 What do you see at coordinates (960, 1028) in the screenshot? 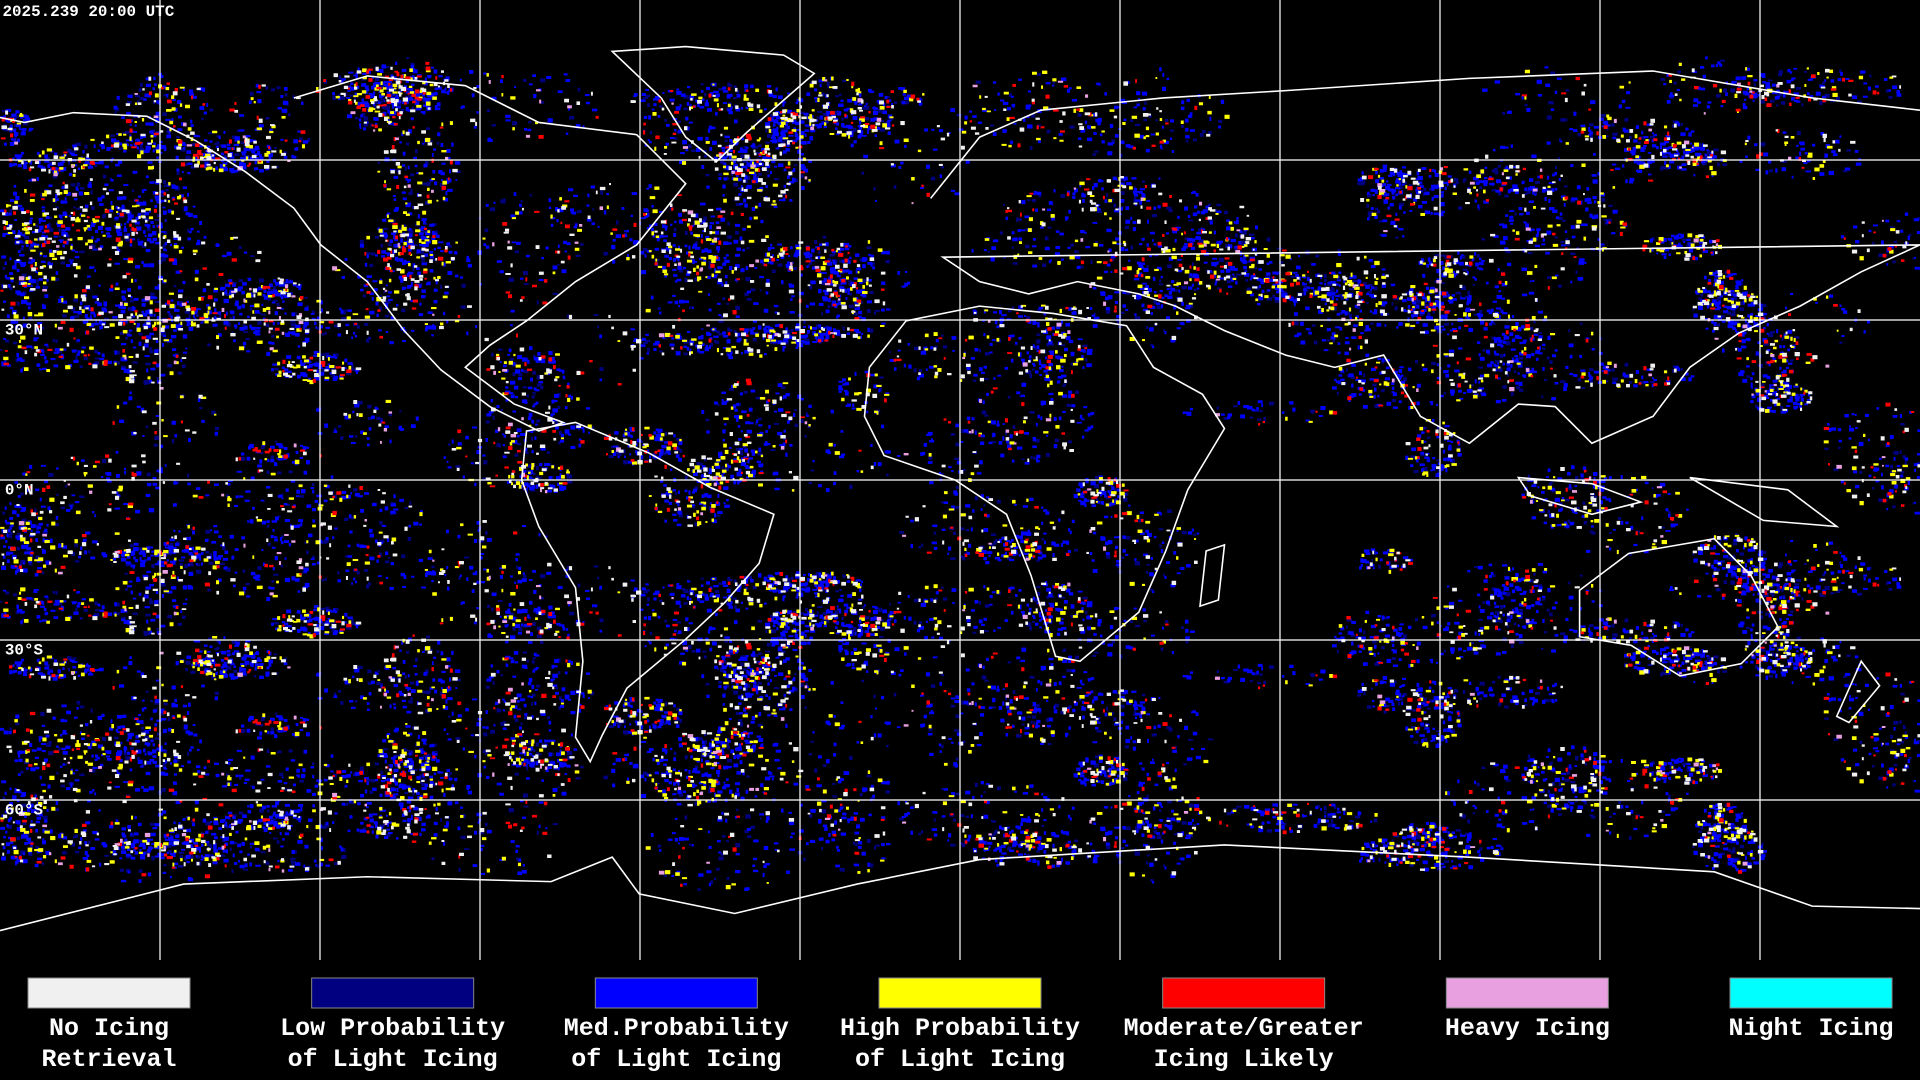
I see `legend-label: High Probability` at bounding box center [960, 1028].